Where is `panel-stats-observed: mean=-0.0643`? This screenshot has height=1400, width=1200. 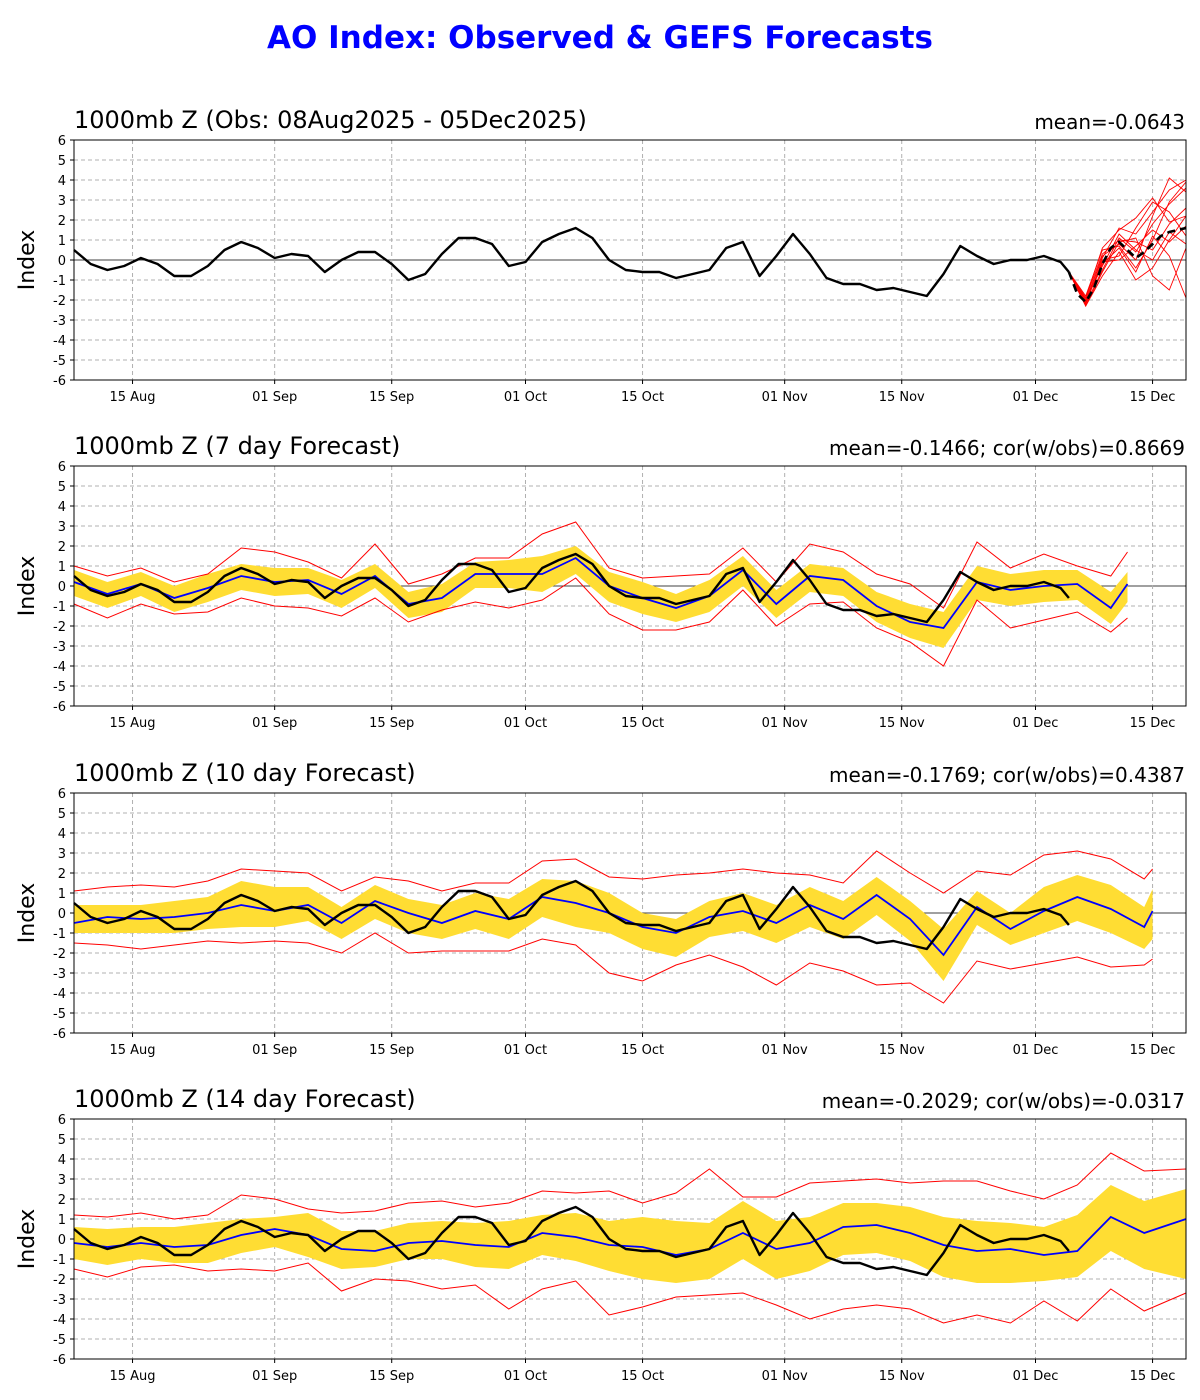
panel-stats-observed: mean=-0.0643 is located at coordinates (1109, 122).